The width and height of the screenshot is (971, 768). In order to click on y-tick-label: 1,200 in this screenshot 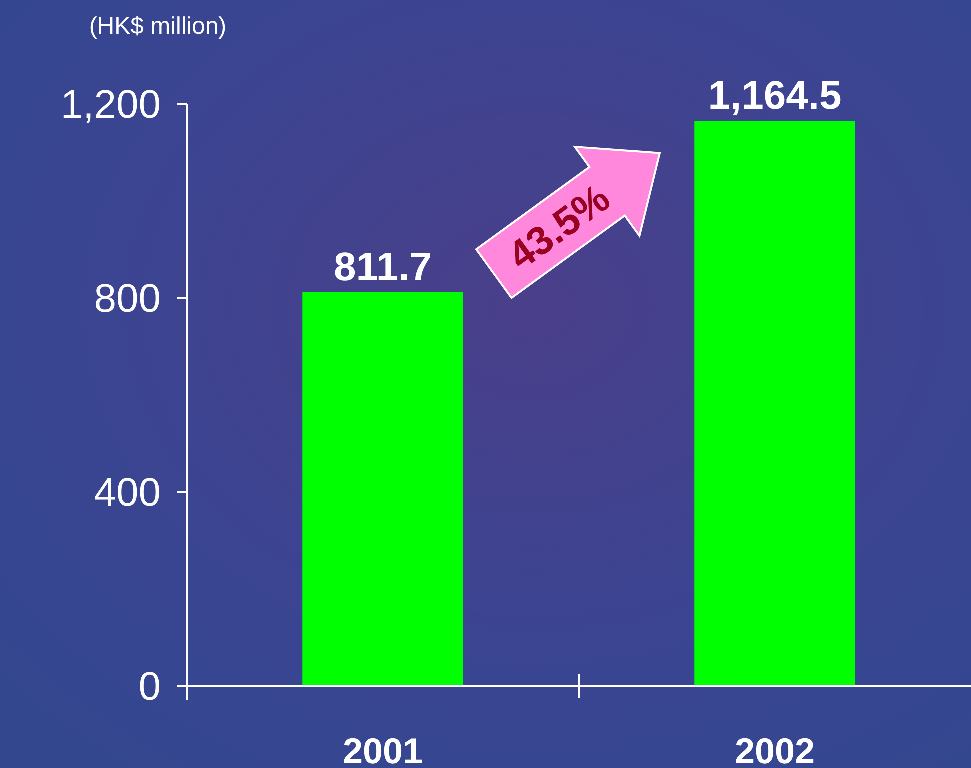, I will do `click(110, 105)`.